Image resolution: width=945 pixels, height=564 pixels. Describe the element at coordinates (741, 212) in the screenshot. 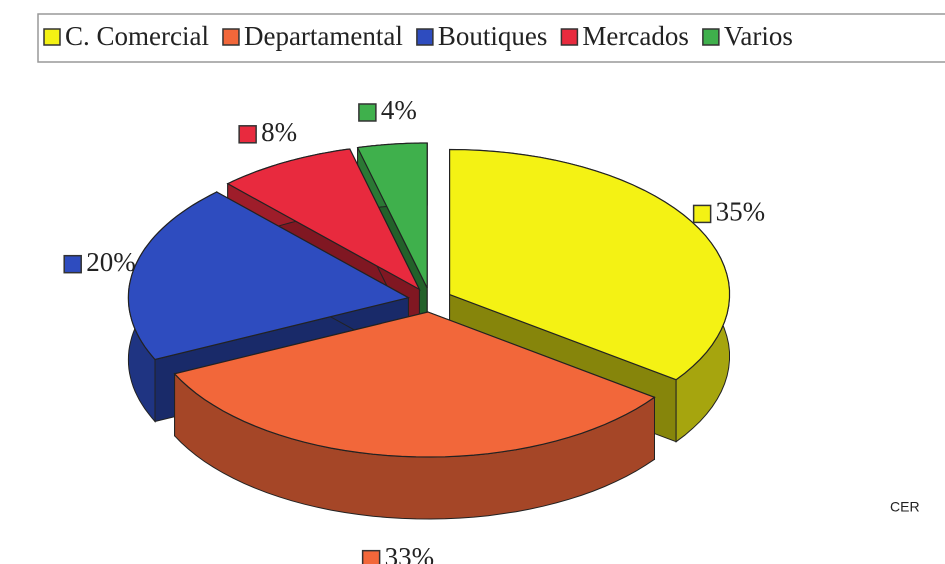

I see `data-label-text: 35%` at that location.